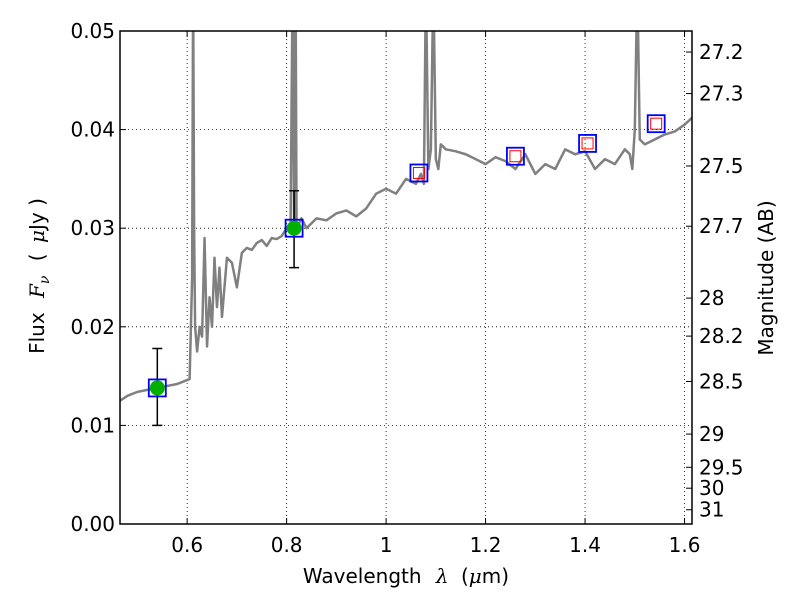 The width and height of the screenshot is (800, 600). Describe the element at coordinates (721, 381) in the screenshot. I see `magnitude-tick-label: 28.5` at that location.